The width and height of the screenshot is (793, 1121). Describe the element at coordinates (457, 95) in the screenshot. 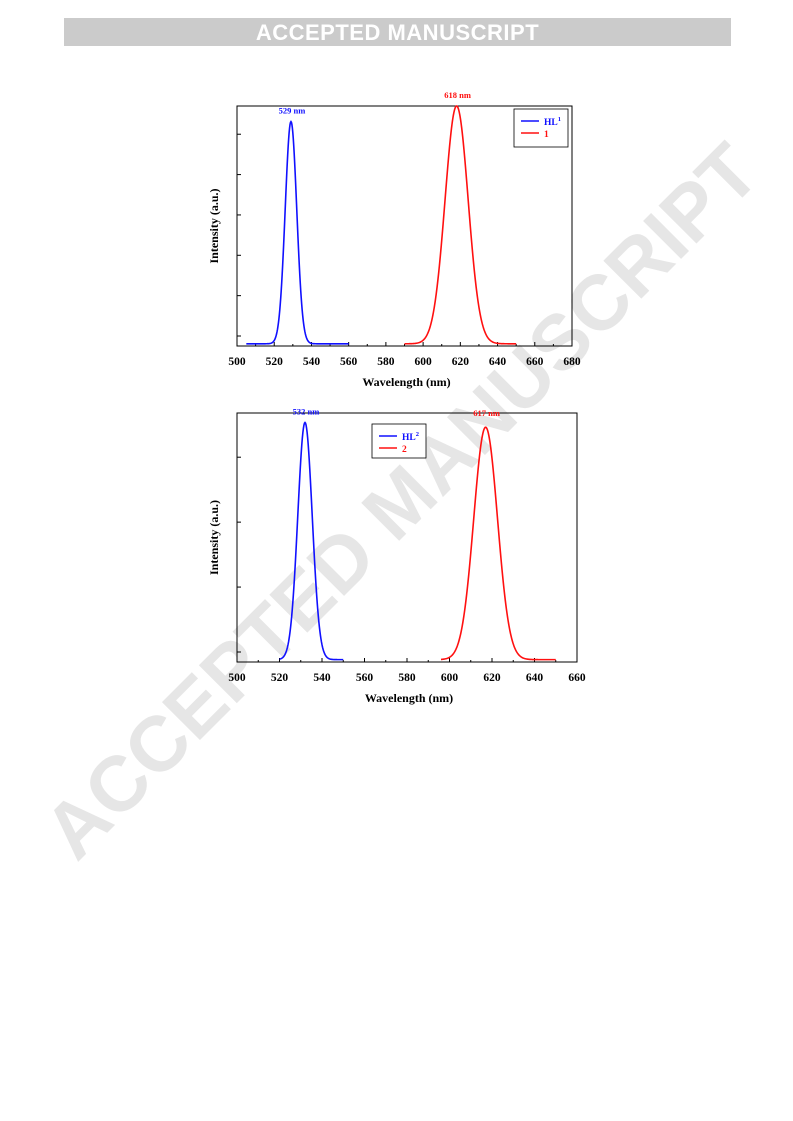

I see `peak-label: 618 nm` at that location.